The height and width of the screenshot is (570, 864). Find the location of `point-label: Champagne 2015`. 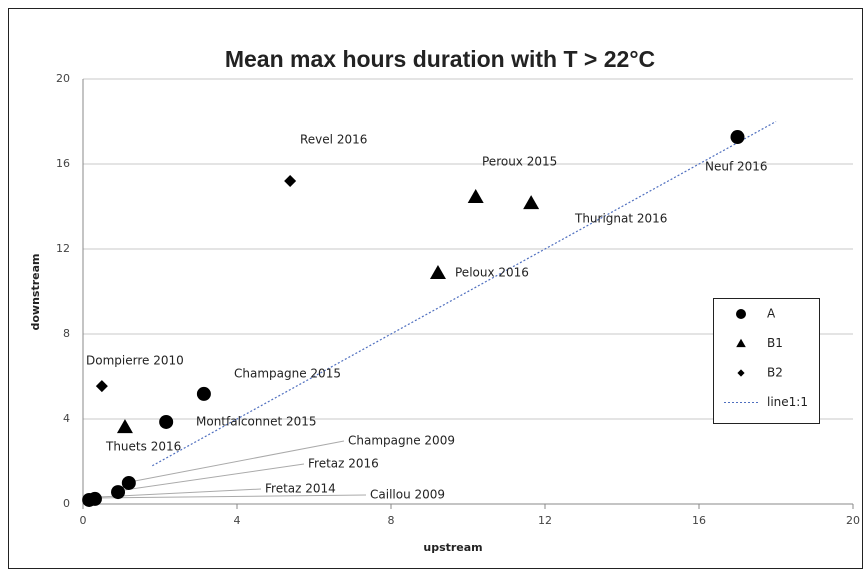

point-label: Champagne 2015 is located at coordinates (287, 374).